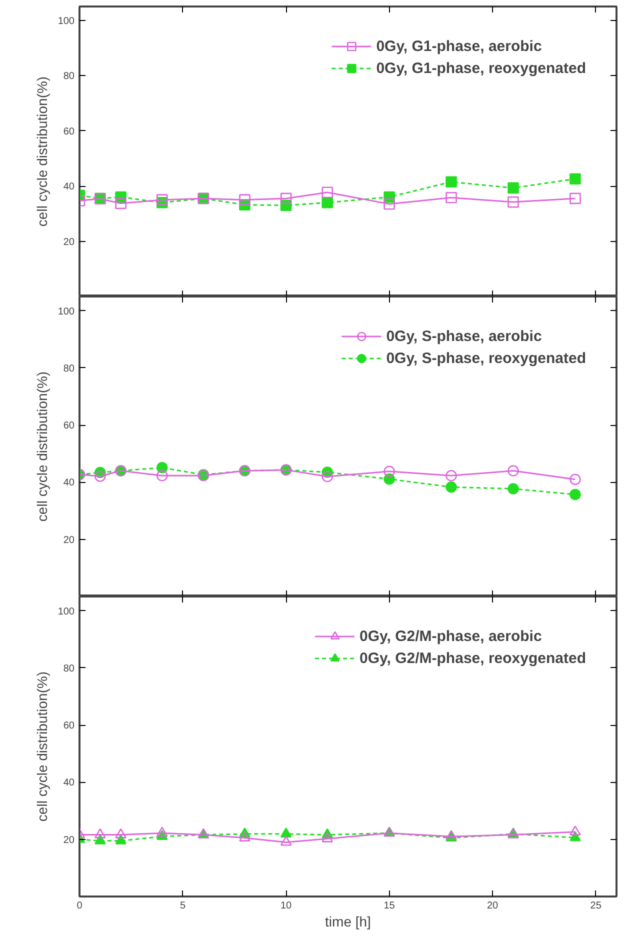  I want to click on legend-label: 0Gy, G1-phase, reoxygenated, so click(481, 68).